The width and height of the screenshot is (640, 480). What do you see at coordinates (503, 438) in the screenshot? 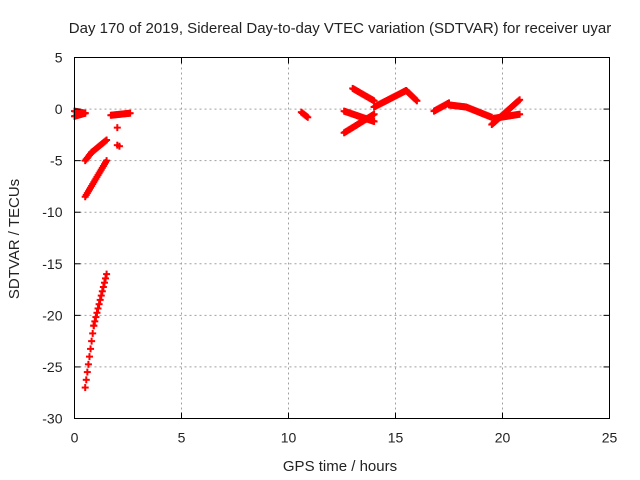
I see `x-tick-label-4: 20` at bounding box center [503, 438].